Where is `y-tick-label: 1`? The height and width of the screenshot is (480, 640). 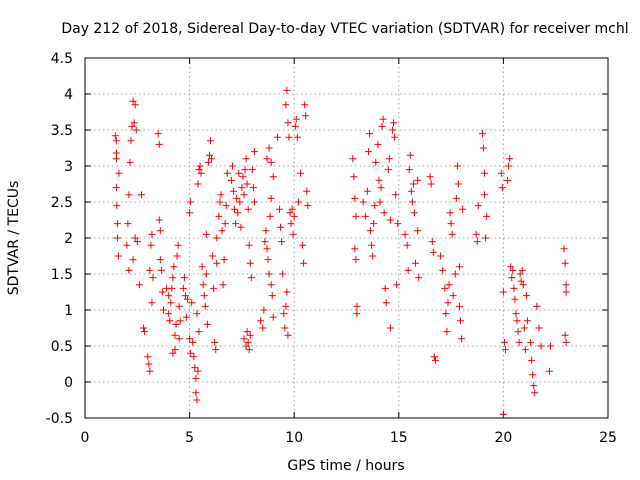
y-tick-label: 1 is located at coordinates (68, 311).